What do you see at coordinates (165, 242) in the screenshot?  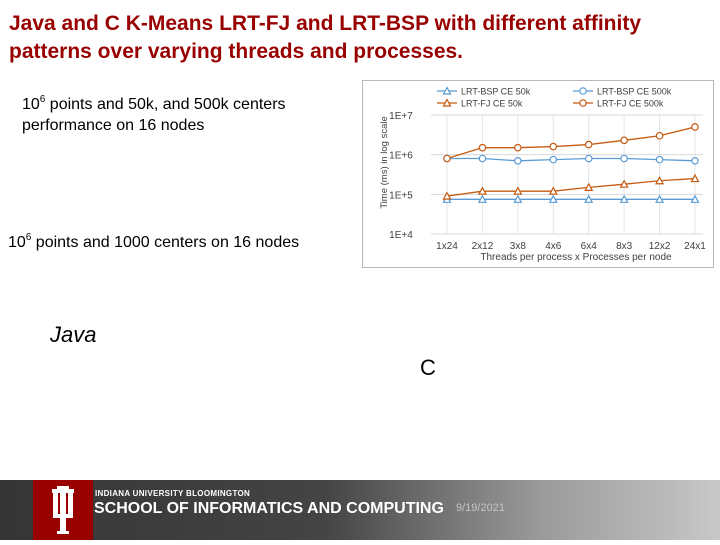 I see `text2-rest: points and 1000 centers on 16 nodes` at bounding box center [165, 242].